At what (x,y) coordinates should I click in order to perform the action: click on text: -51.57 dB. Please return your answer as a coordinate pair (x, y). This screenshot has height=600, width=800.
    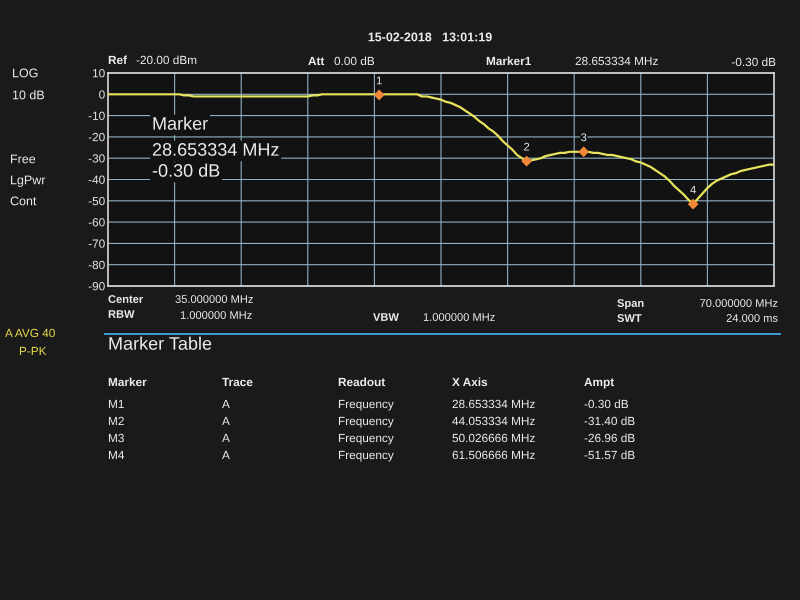
    Looking at the image, I should click on (609, 455).